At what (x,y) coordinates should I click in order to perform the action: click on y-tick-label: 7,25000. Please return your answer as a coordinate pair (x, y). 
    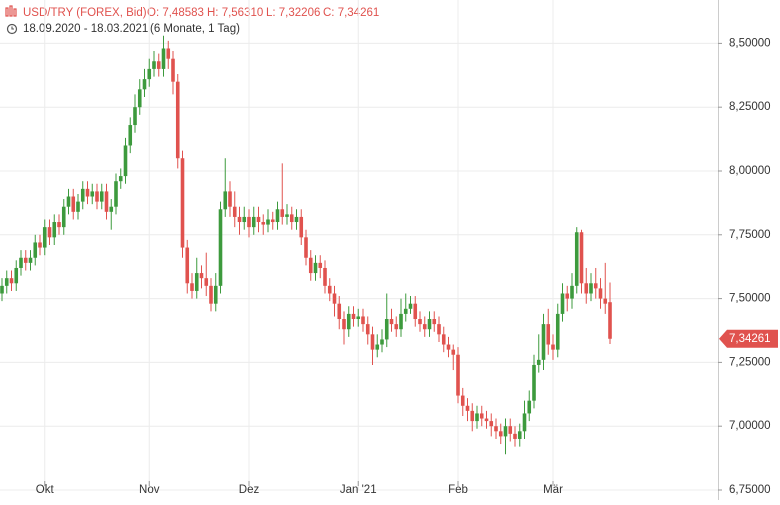
    Looking at the image, I should click on (750, 362).